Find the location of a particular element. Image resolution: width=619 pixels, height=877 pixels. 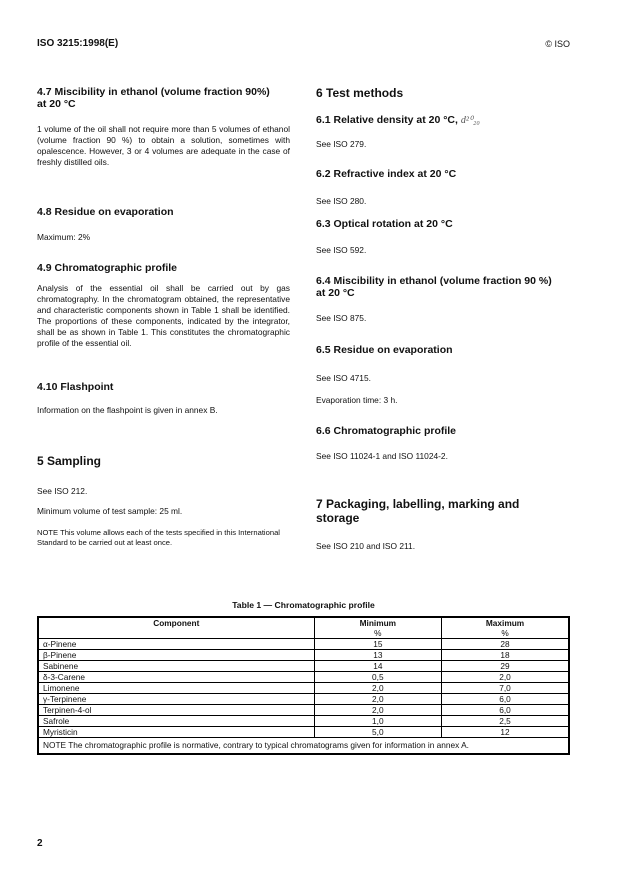

cell-maximum: 18 is located at coordinates (505, 655).